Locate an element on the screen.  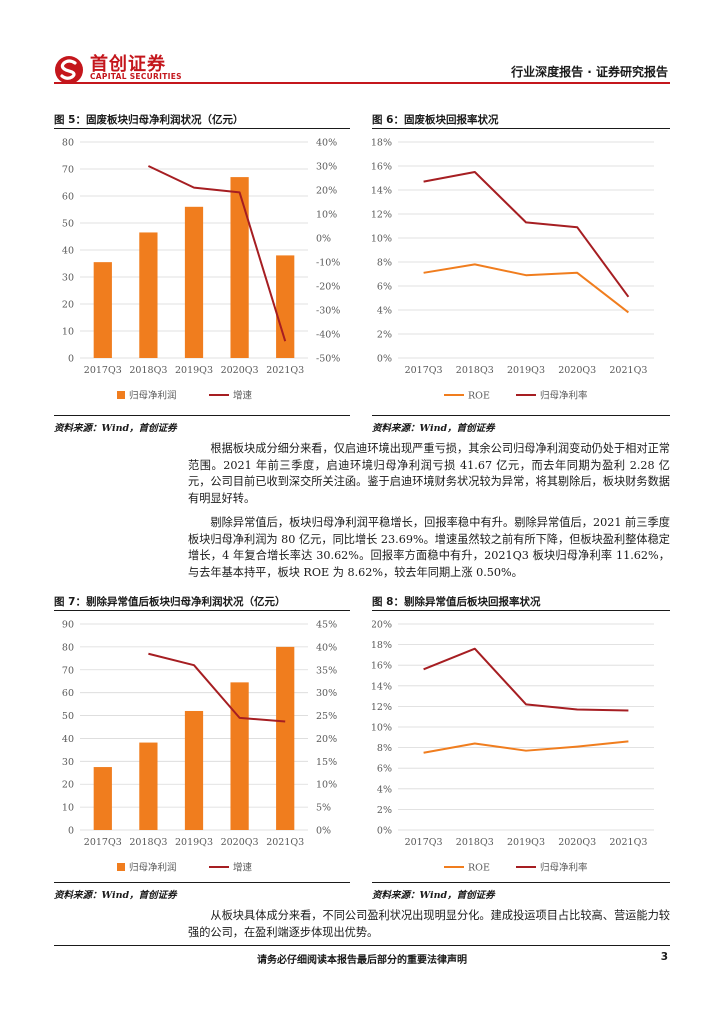
fig6-ytick-label: 2% is located at coordinates (384, 335).